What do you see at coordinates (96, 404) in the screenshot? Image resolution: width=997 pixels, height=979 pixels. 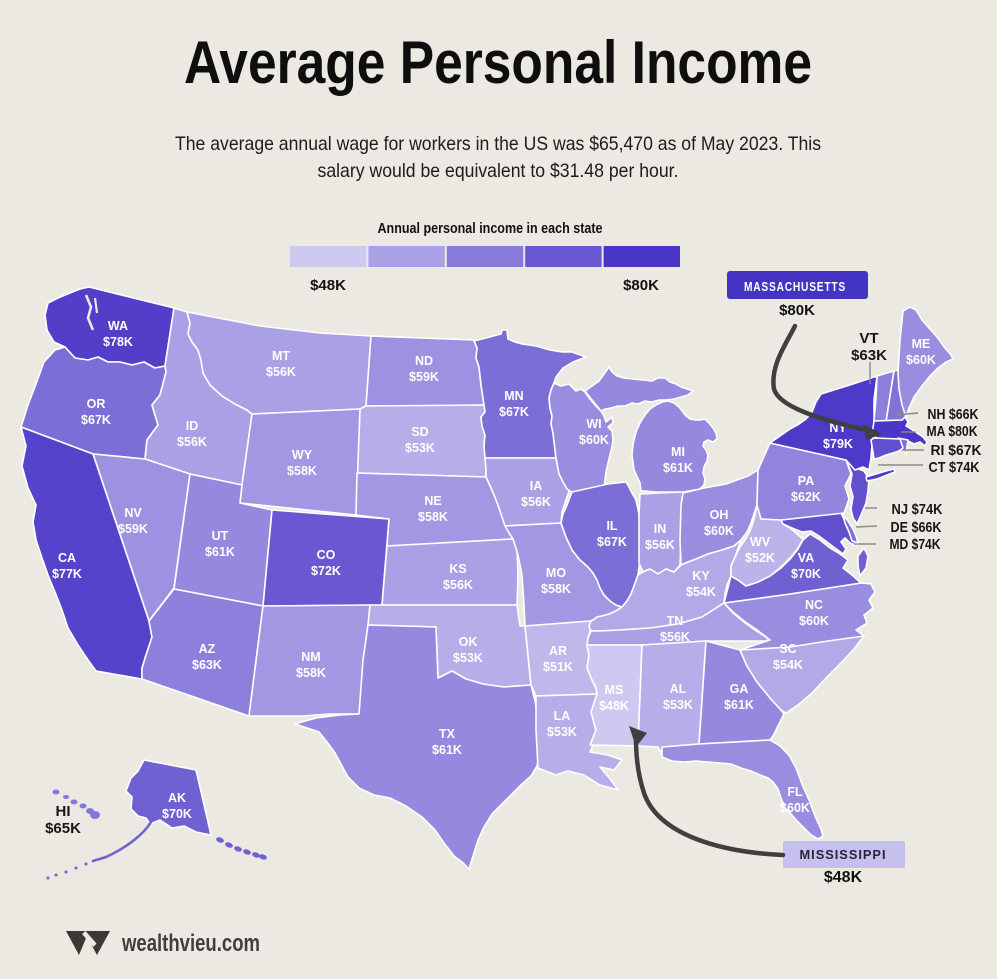 I see `svg-text: OR` at bounding box center [96, 404].